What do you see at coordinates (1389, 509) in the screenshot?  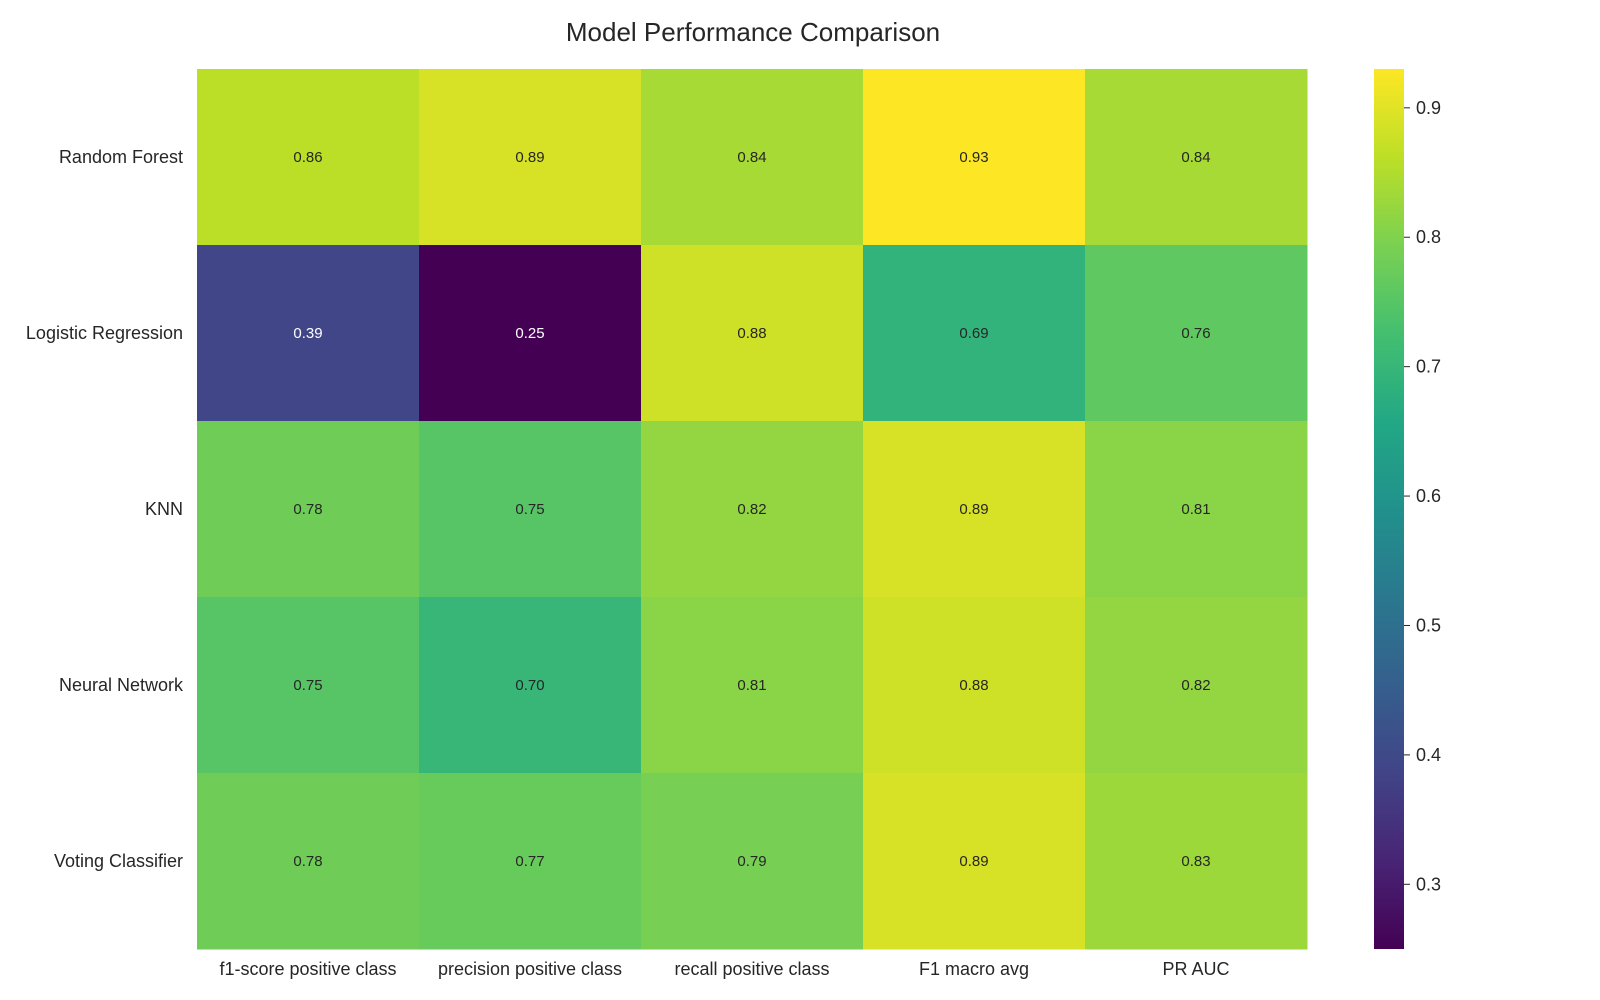 I see `colorbar-gradient` at bounding box center [1389, 509].